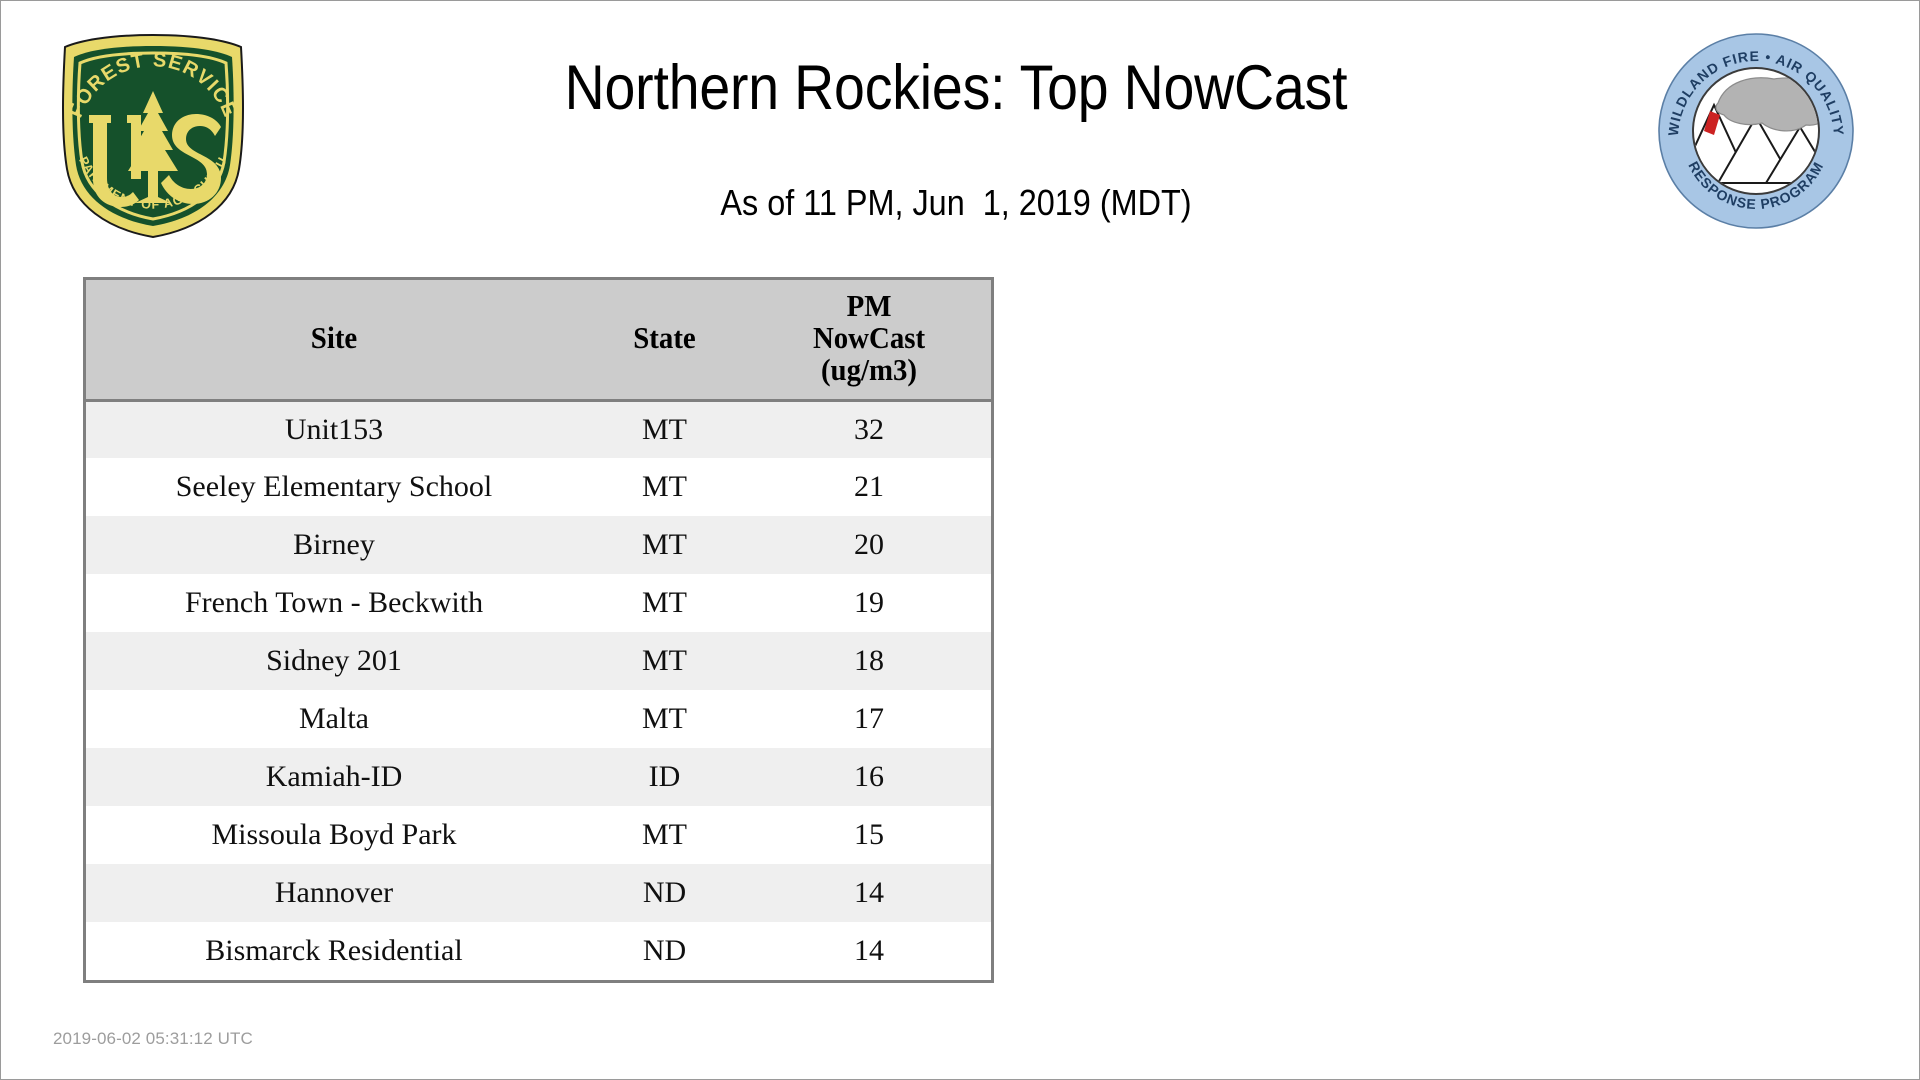  Describe the element at coordinates (869, 834) in the screenshot. I see `cell-pm-nowcast: 15` at that location.